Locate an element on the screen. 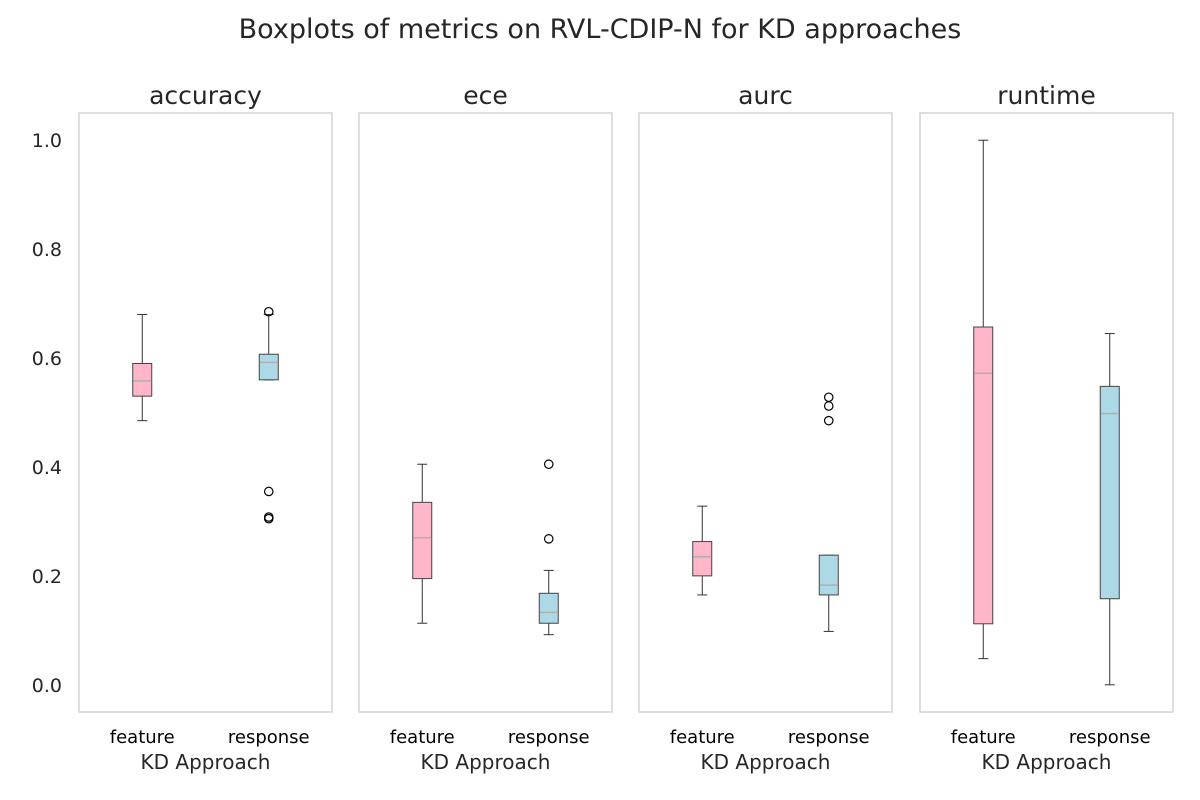  y-tick-label: 0.0 is located at coordinates (47, 686).